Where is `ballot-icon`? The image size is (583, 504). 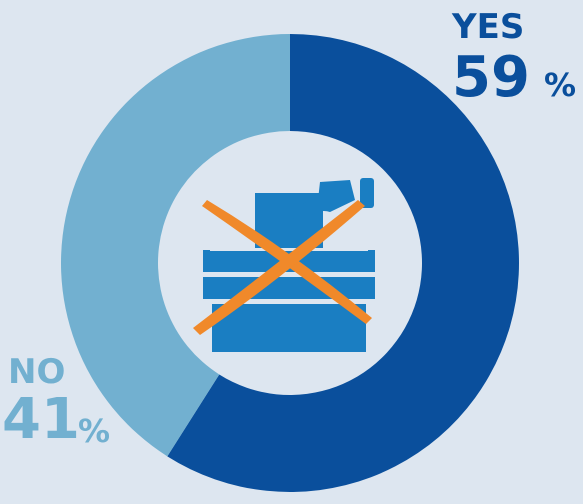
ballot-icon is located at coordinates (284, 265).